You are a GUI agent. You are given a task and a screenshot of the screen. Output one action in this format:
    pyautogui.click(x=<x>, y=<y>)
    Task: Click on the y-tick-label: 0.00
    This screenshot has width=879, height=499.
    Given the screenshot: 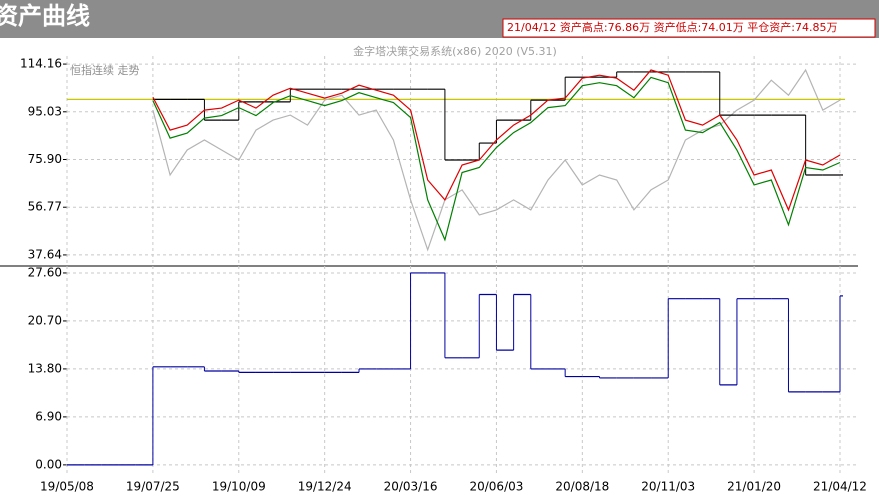 What is the action you would take?
    pyautogui.click(x=48, y=464)
    